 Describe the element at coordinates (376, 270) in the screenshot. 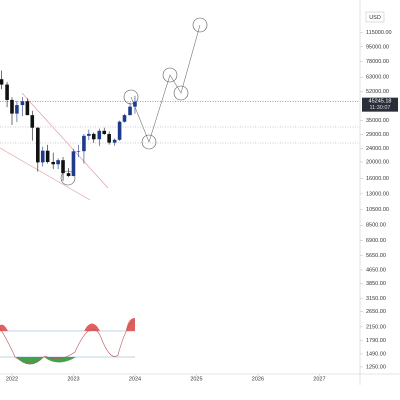

I see `y-tick-label: 4650.00` at that location.